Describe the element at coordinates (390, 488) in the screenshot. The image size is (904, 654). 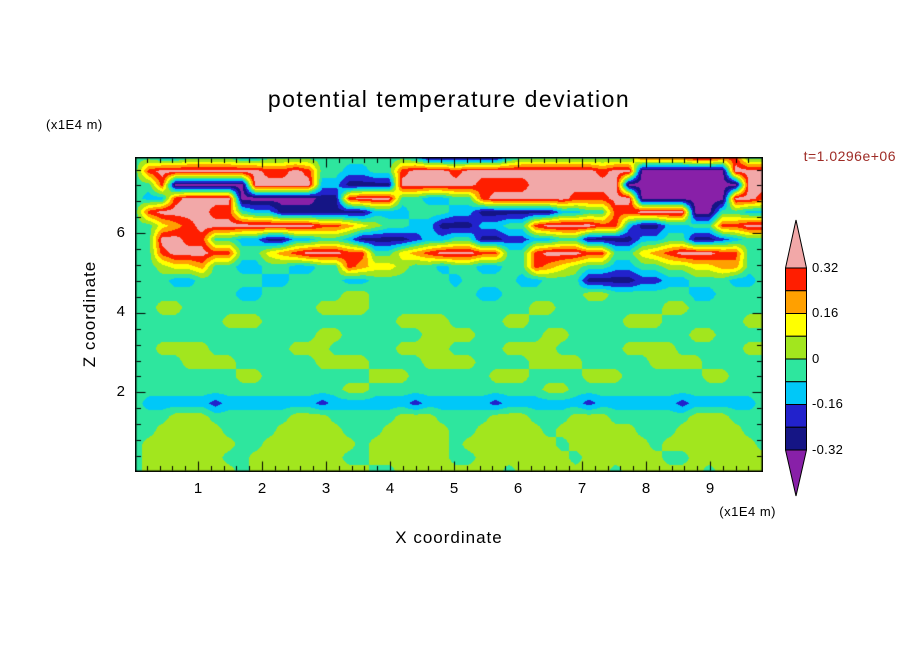
I see `x-tick-label: 4` at that location.